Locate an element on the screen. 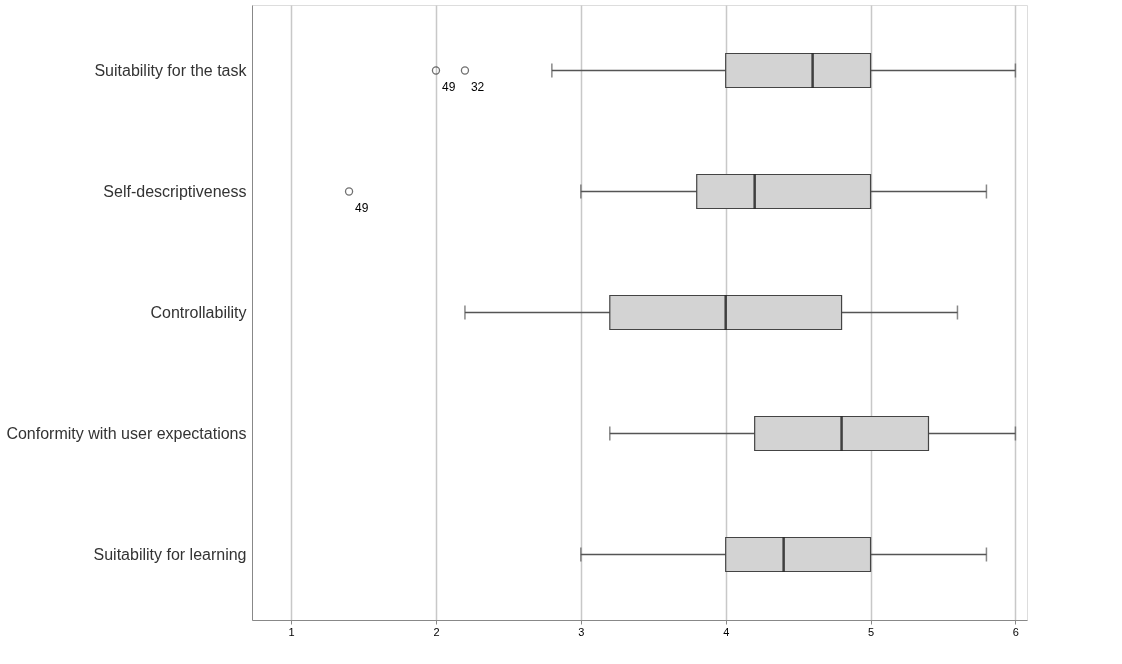  x-tick-label: 1 is located at coordinates (291, 631).